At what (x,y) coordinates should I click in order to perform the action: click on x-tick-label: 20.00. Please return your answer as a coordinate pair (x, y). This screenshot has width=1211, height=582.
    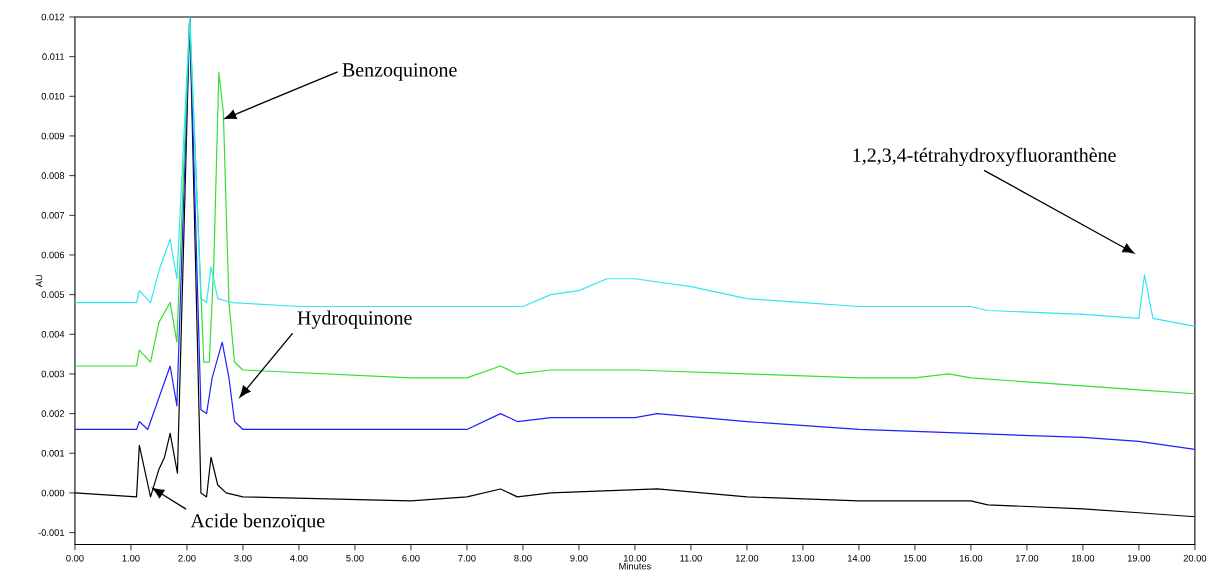
    Looking at the image, I should click on (1195, 558).